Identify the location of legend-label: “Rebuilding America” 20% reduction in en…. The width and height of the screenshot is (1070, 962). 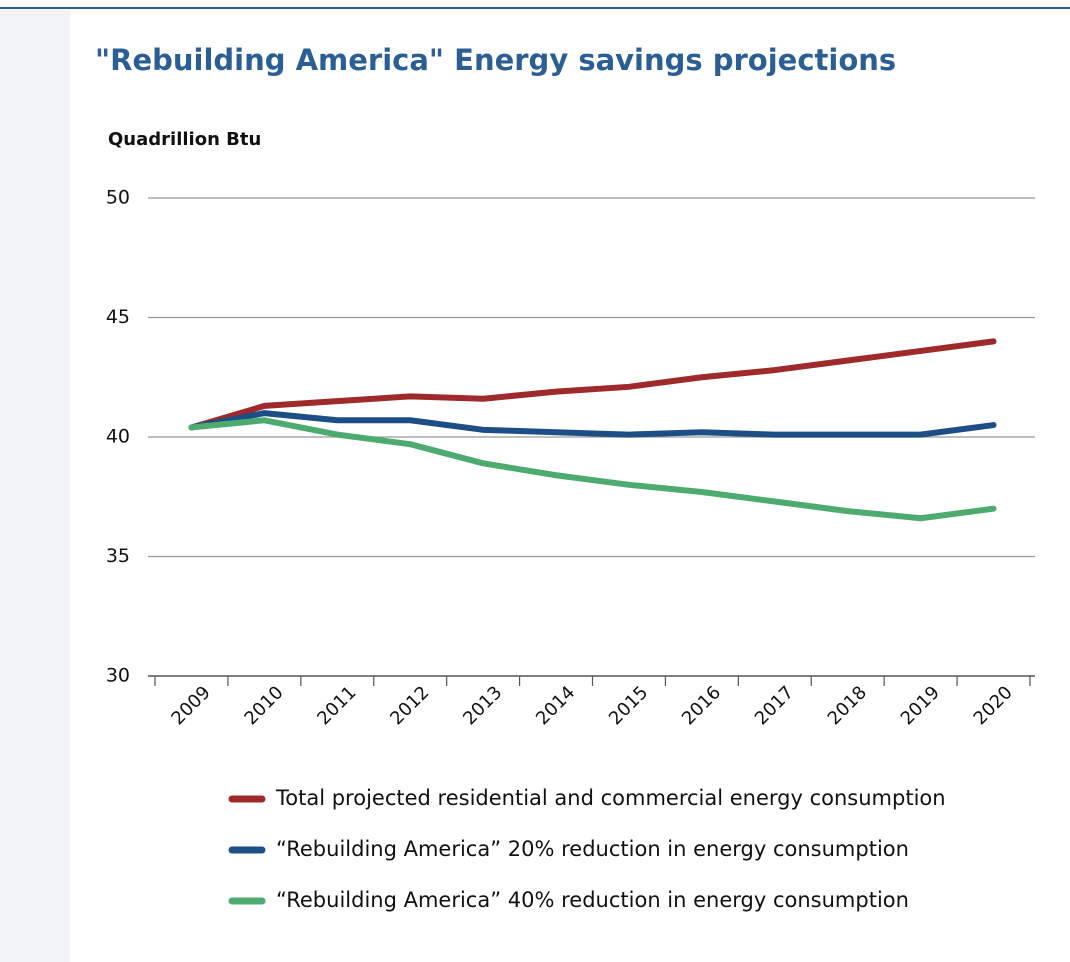
(592, 849).